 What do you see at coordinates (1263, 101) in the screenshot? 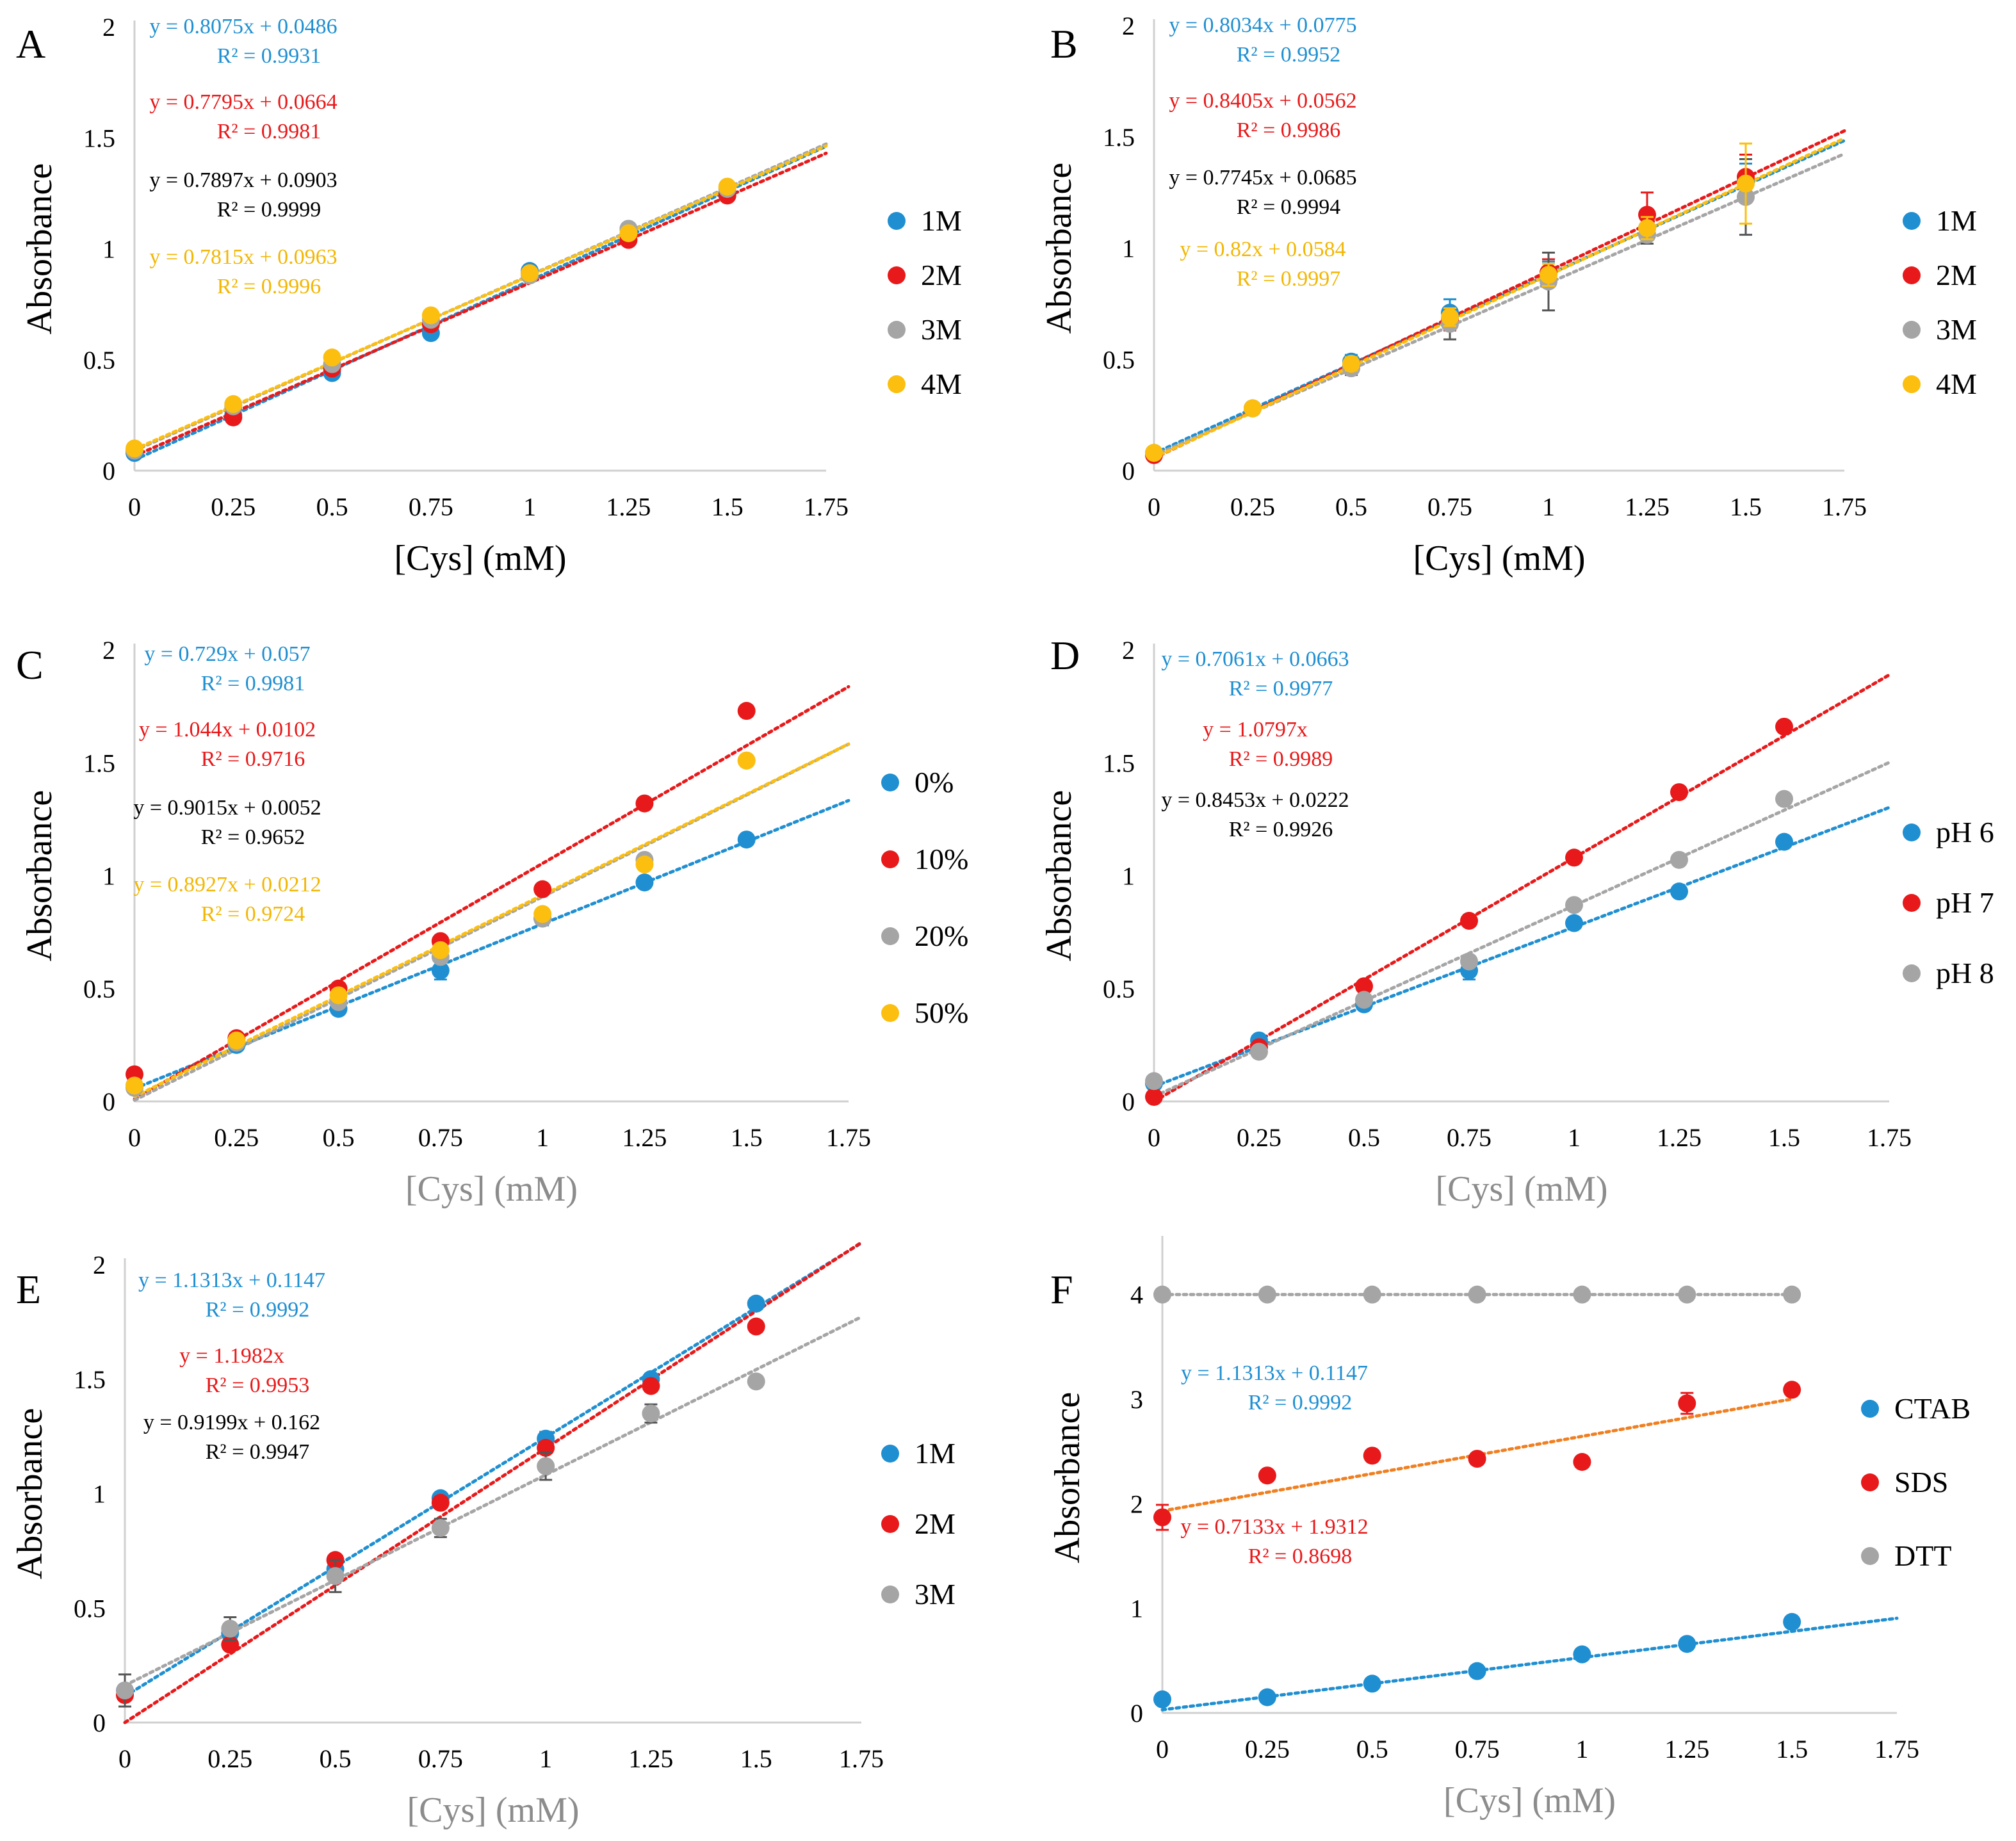
I see `regression-equation: y = 0.8405x + 0.0562` at bounding box center [1263, 101].